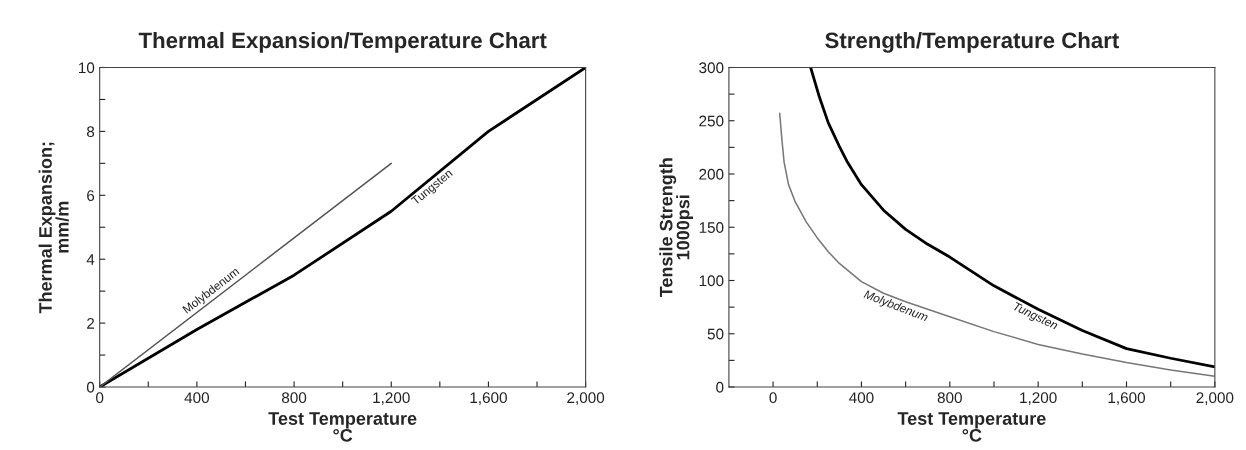  What do you see at coordinates (91, 195) in the screenshot?
I see `y-tick-label: 6` at bounding box center [91, 195].